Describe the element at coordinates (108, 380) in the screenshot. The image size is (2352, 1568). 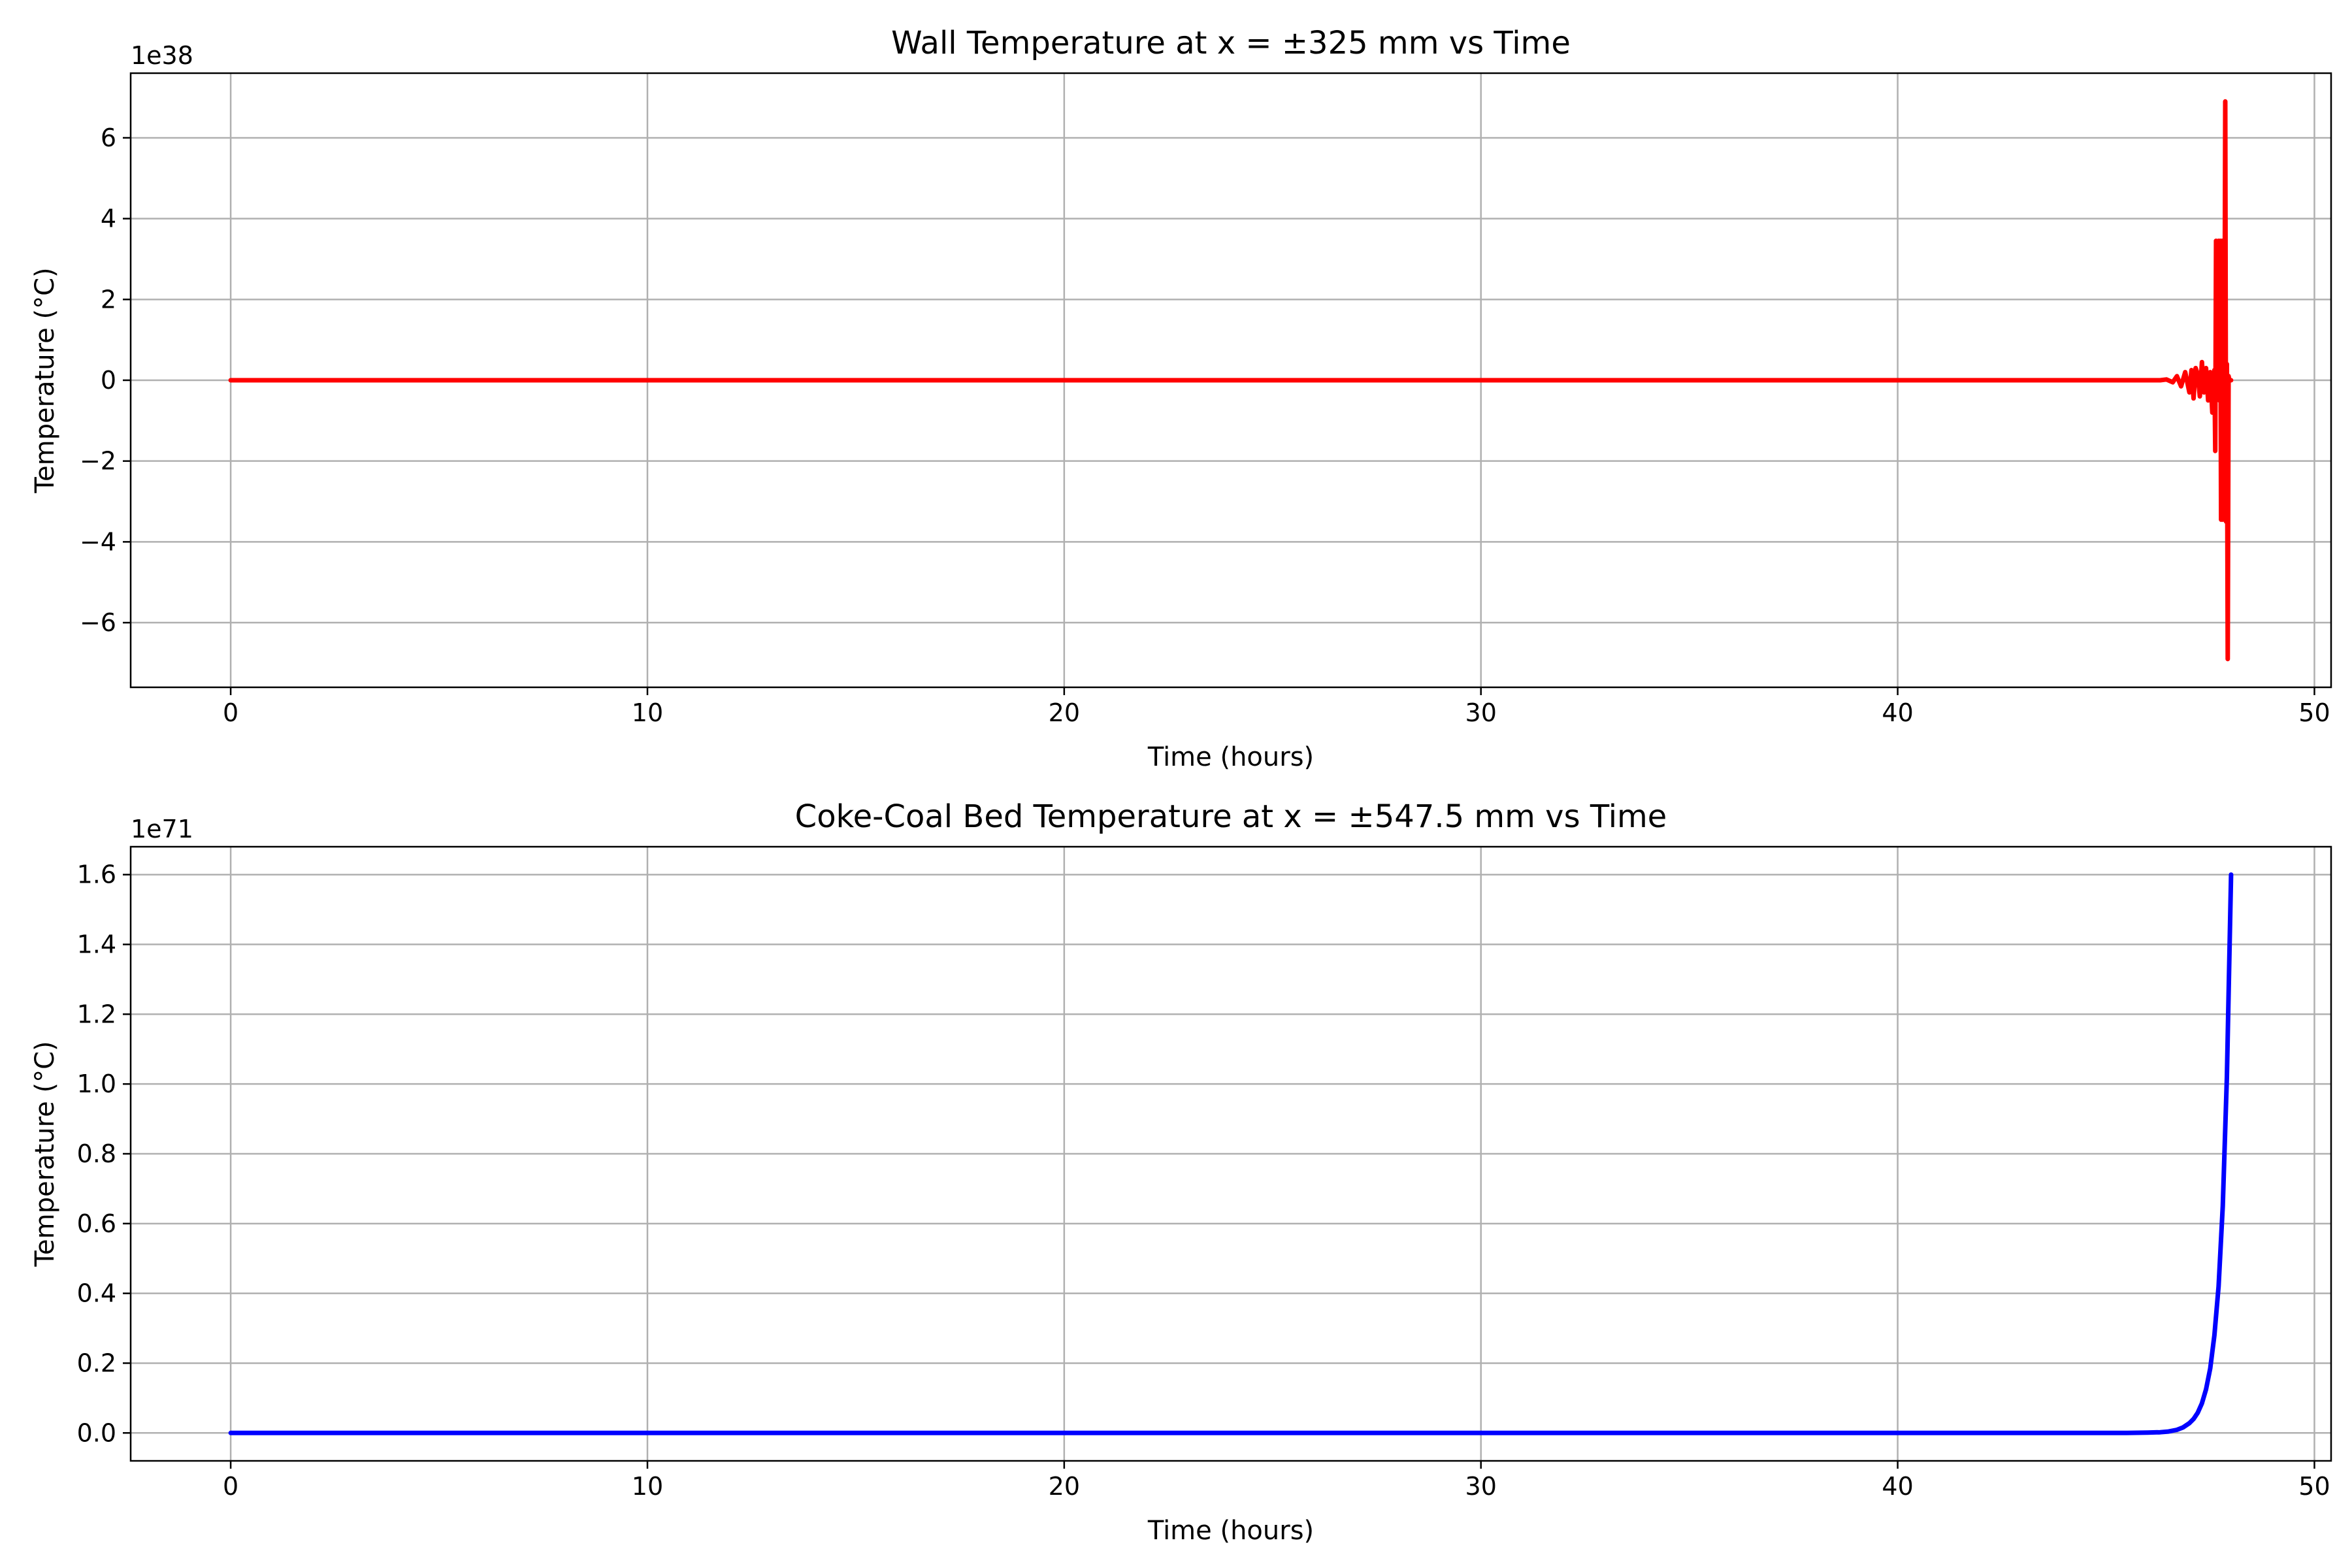
I see `y-tick-label: 0` at that location.